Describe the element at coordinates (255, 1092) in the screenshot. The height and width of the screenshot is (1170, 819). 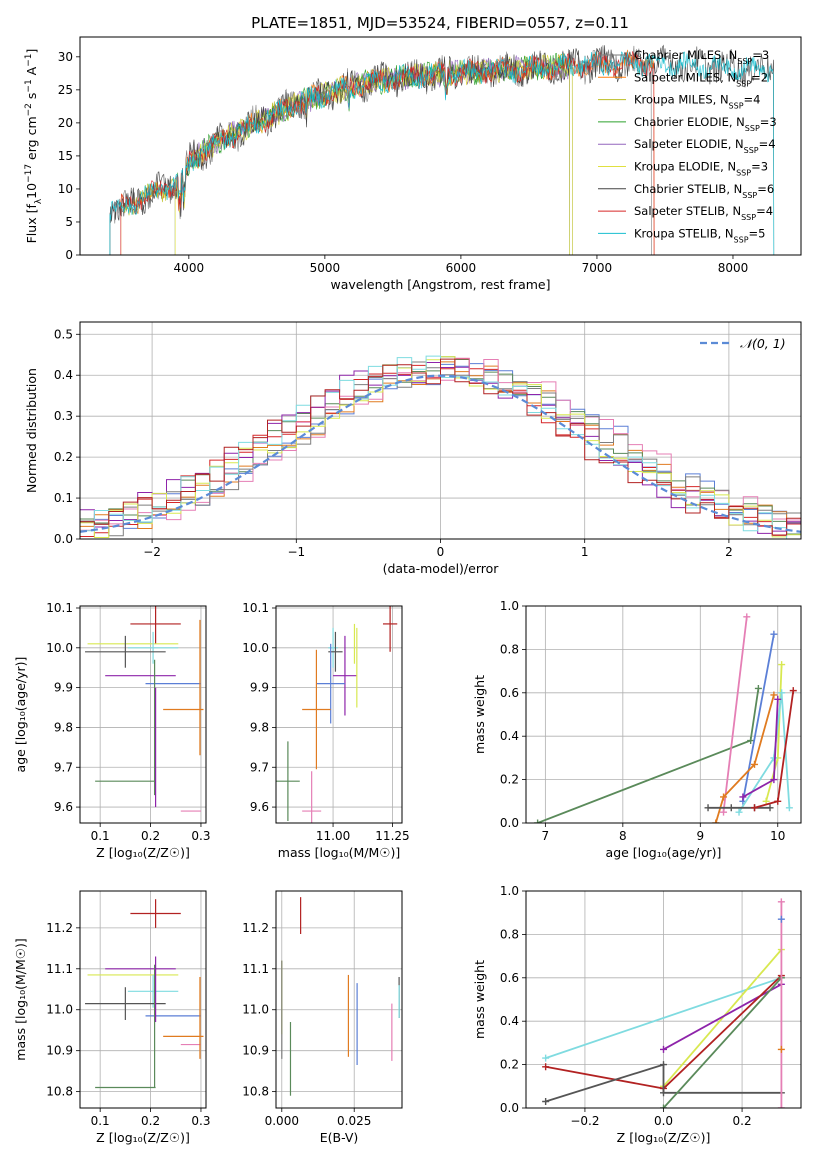
I see `y-tick-label: 10.8` at that location.